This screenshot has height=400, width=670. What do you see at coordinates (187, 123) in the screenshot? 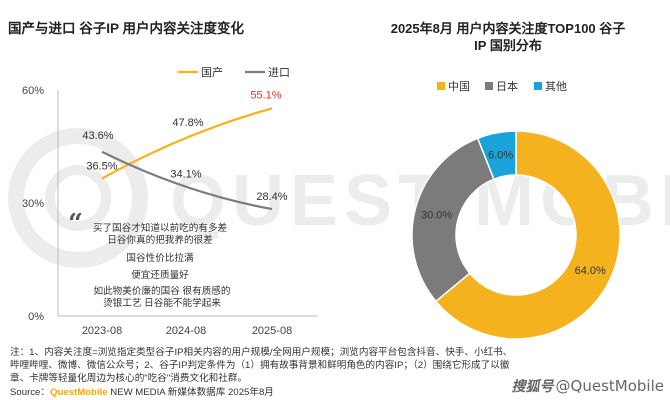
I see `data-label-s0-1: 47.8%` at bounding box center [187, 123].